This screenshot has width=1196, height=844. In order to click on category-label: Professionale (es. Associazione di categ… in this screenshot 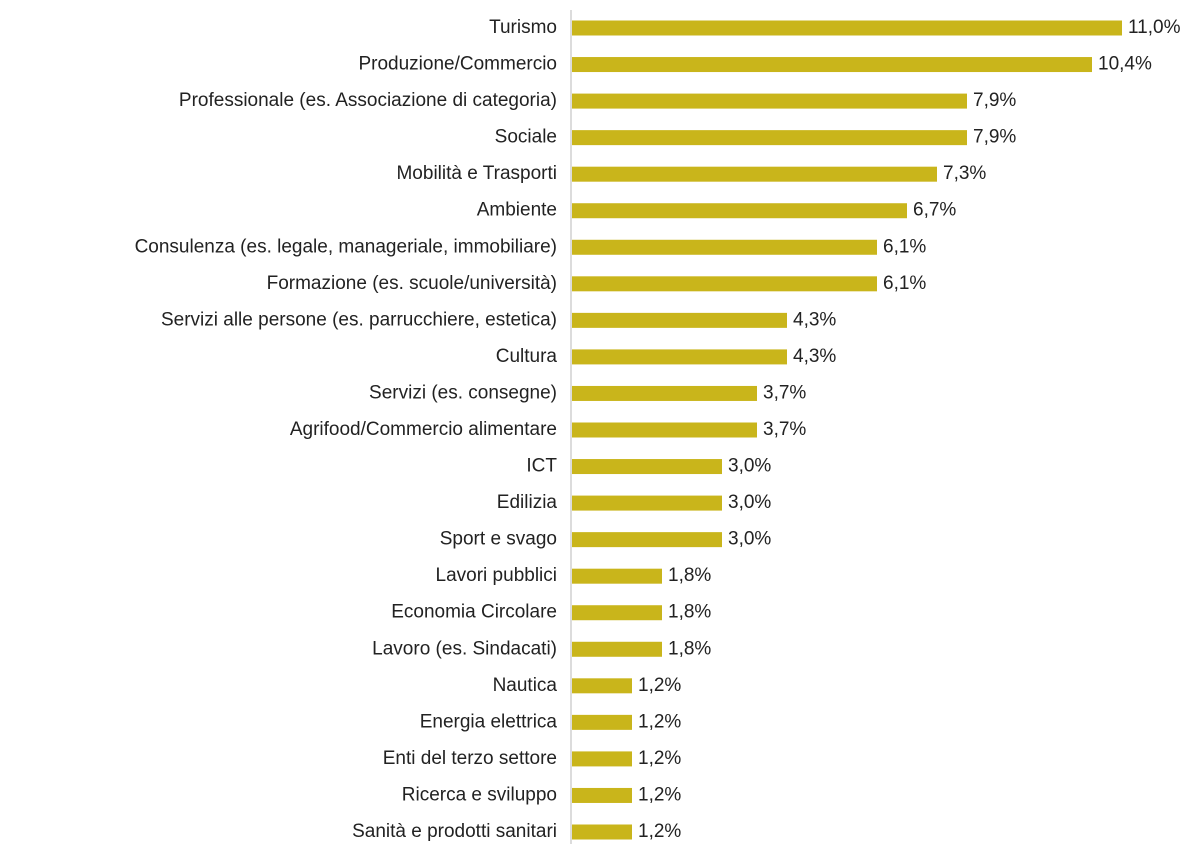, I will do `click(368, 100)`.